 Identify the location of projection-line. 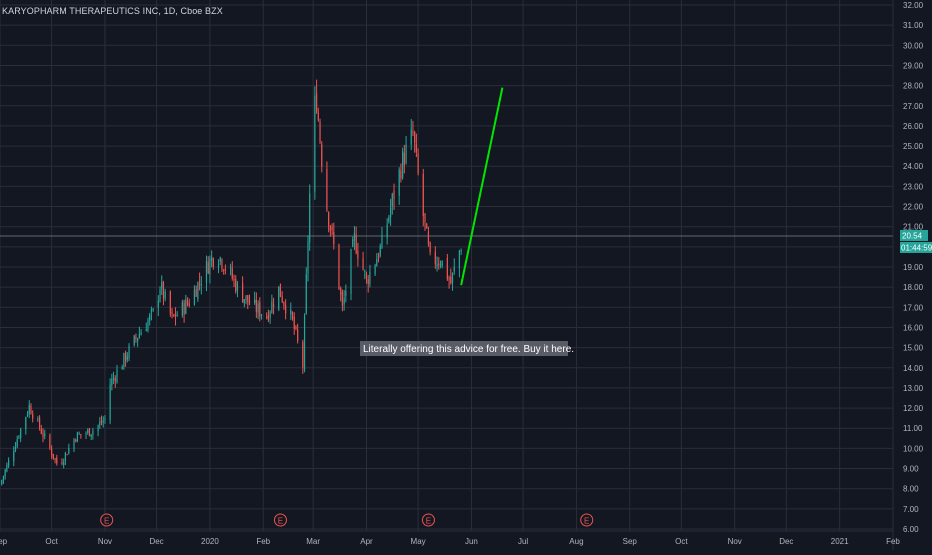
(482, 186).